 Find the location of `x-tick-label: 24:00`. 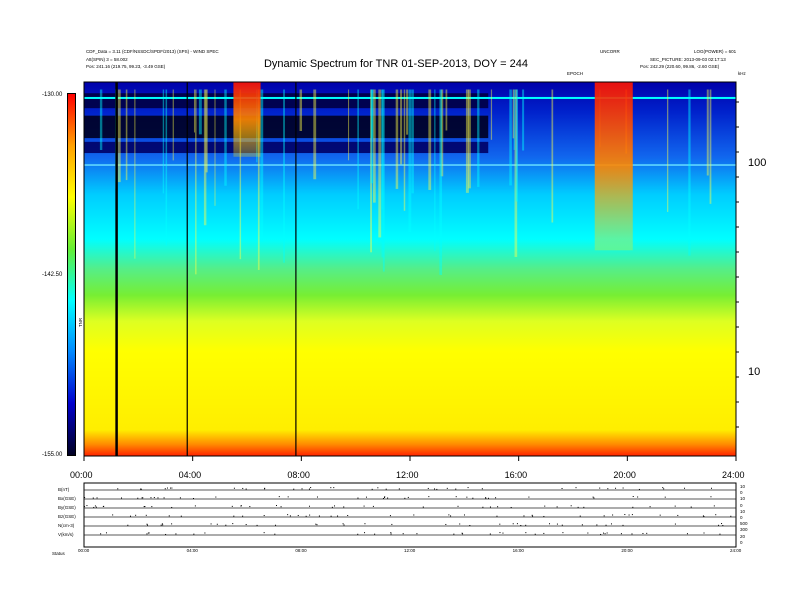

x-tick-label: 24:00 is located at coordinates (733, 475).